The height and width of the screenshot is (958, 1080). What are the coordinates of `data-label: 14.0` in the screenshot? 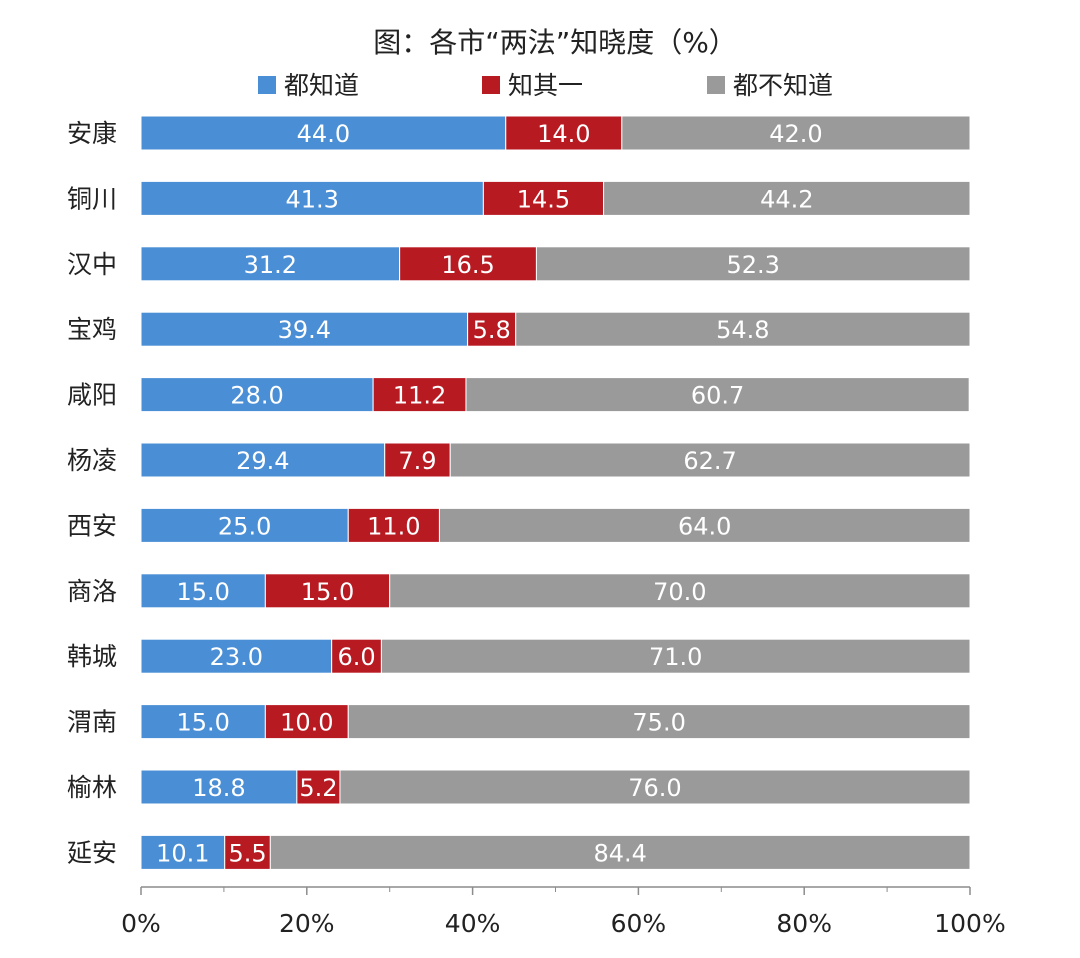 It's located at (563, 134).